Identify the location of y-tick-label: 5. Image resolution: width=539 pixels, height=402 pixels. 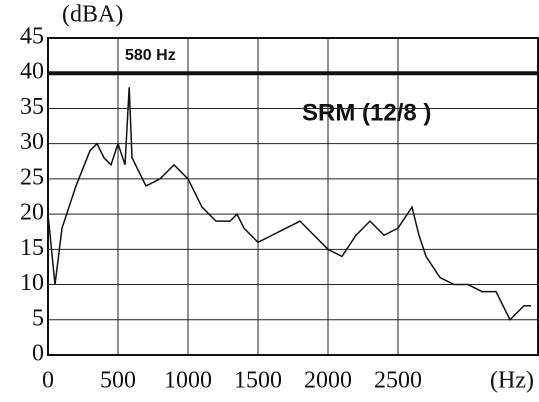
(38, 318).